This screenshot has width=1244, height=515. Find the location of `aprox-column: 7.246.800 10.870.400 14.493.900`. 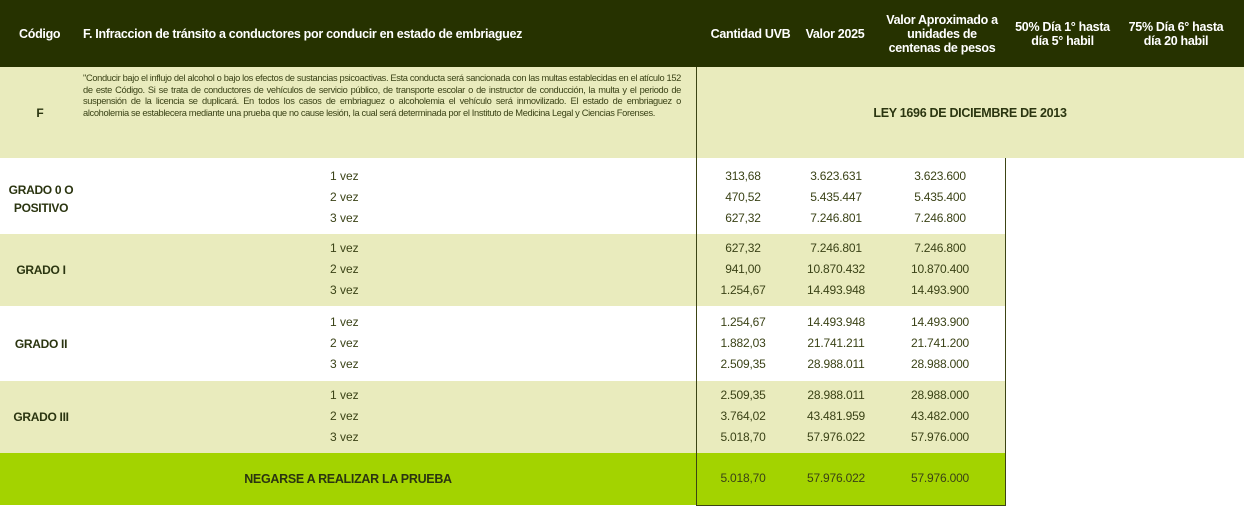

aprox-column: 7.246.800 10.870.400 14.493.900 is located at coordinates (940, 269).